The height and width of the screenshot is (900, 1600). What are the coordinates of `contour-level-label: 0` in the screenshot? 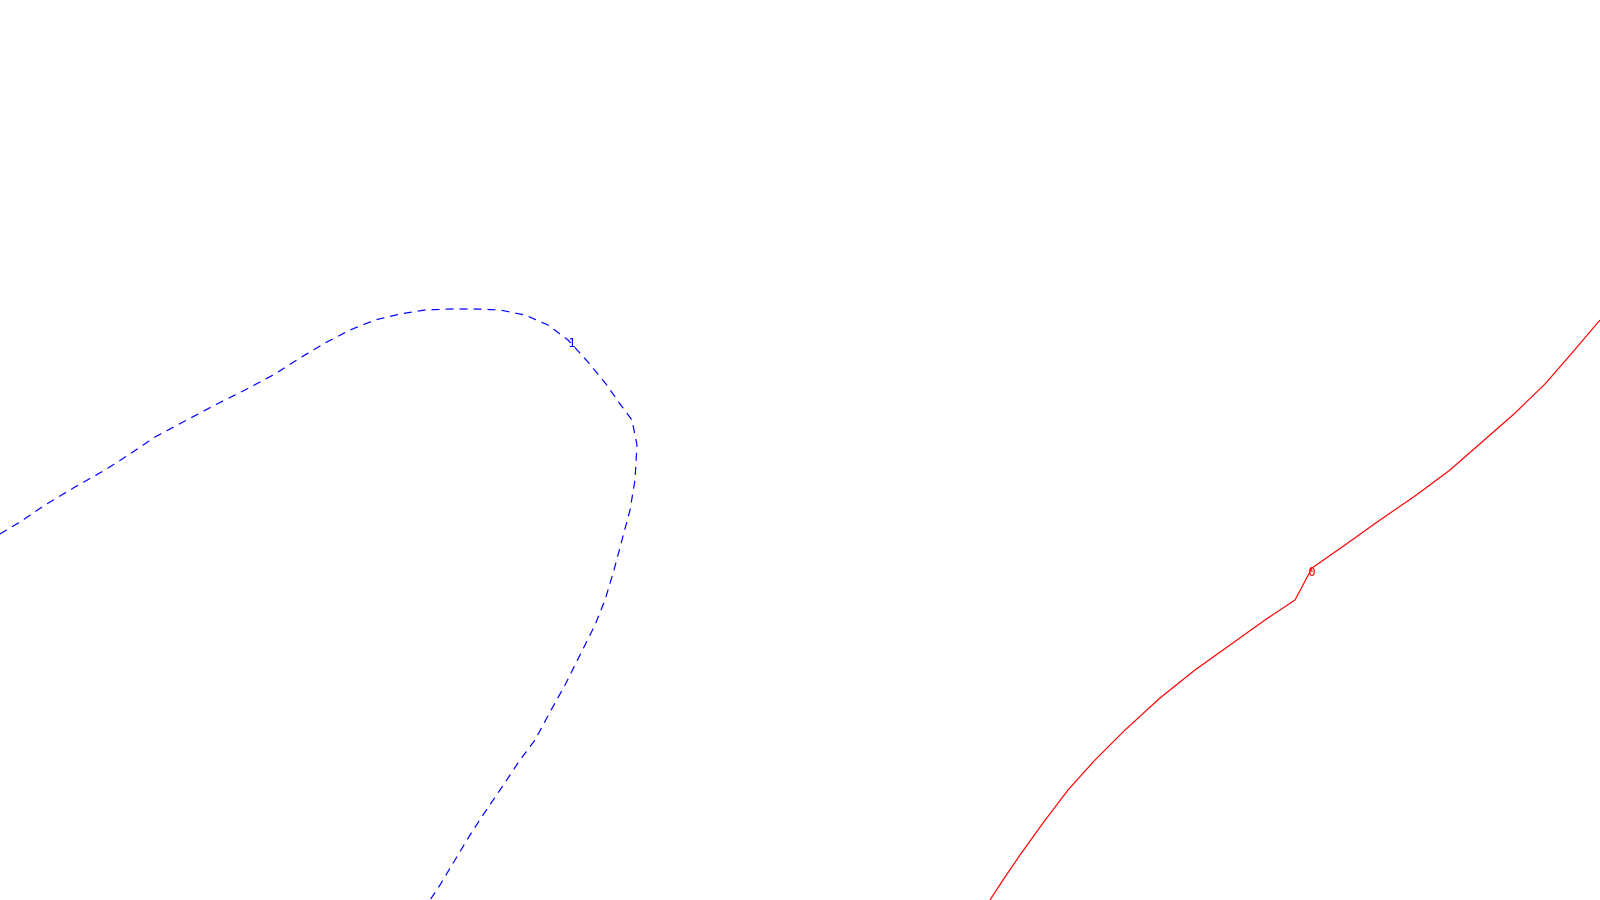 It's located at (1311, 572).